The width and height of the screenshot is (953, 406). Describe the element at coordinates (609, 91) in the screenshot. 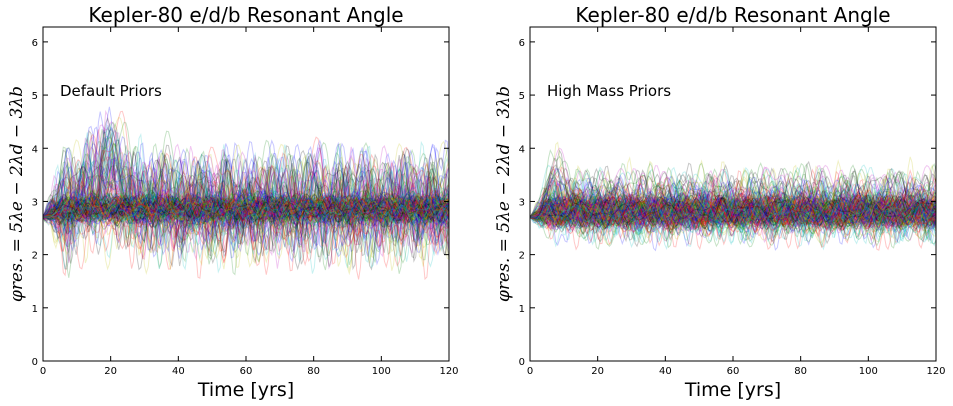

I see `annotation-label: High Mass Priors` at that location.